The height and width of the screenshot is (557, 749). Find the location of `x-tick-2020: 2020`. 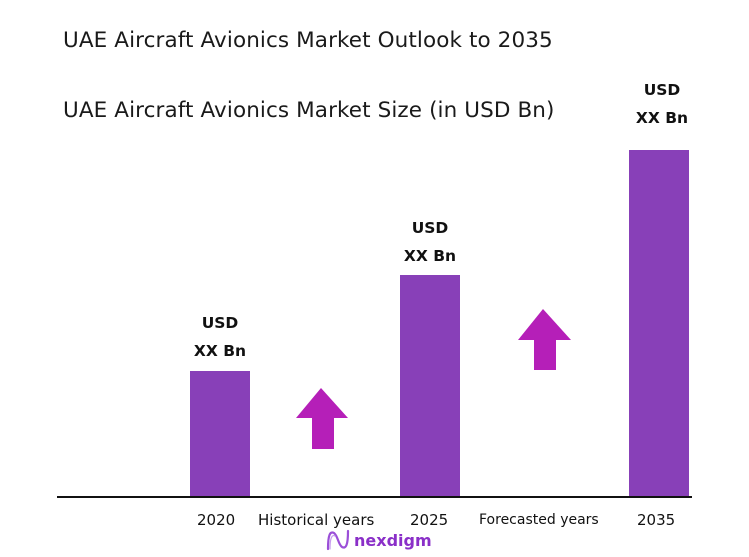

x-tick-2020: 2020 is located at coordinates (216, 520).